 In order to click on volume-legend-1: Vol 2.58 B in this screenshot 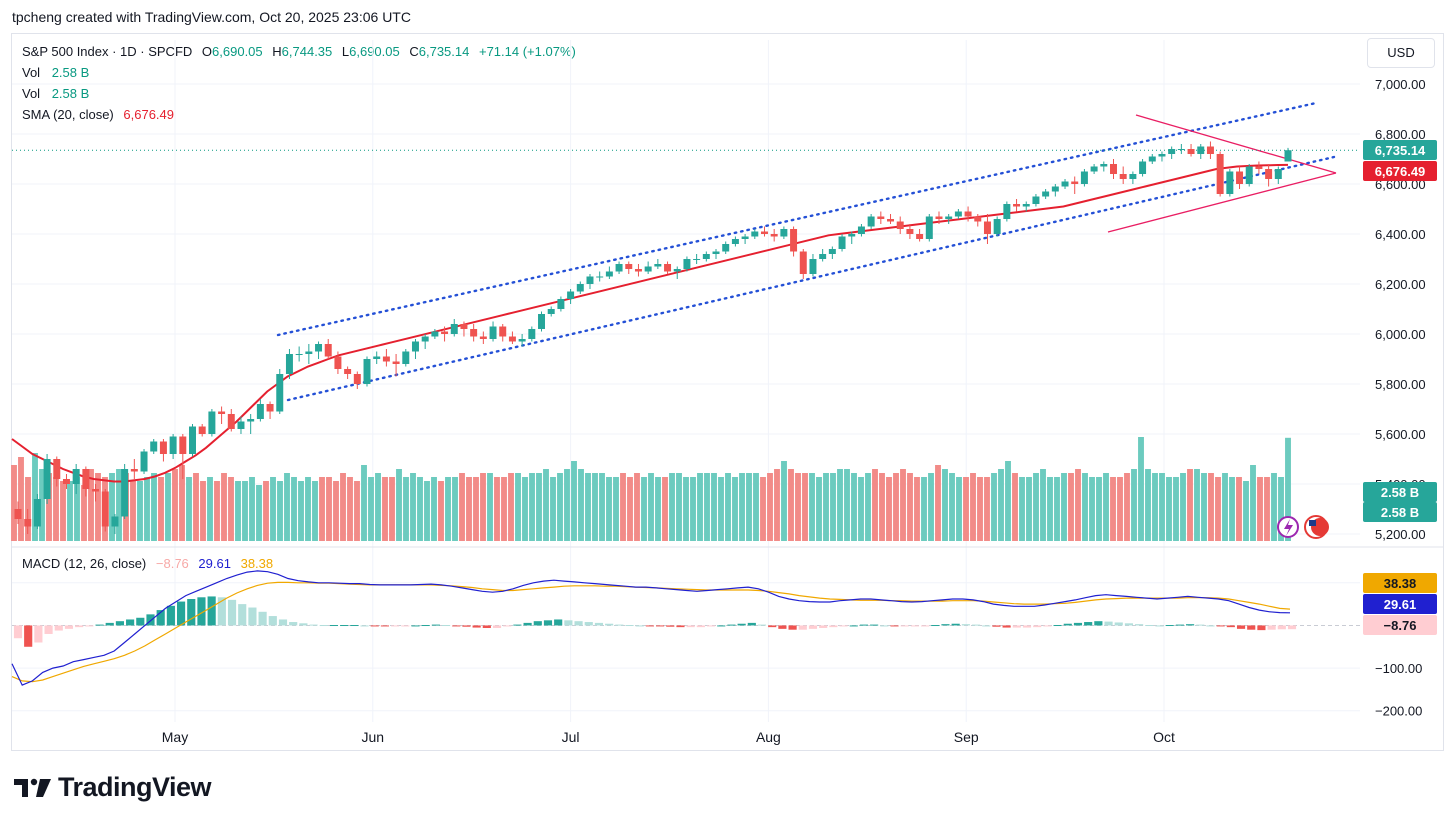, I will do `click(55, 72)`.